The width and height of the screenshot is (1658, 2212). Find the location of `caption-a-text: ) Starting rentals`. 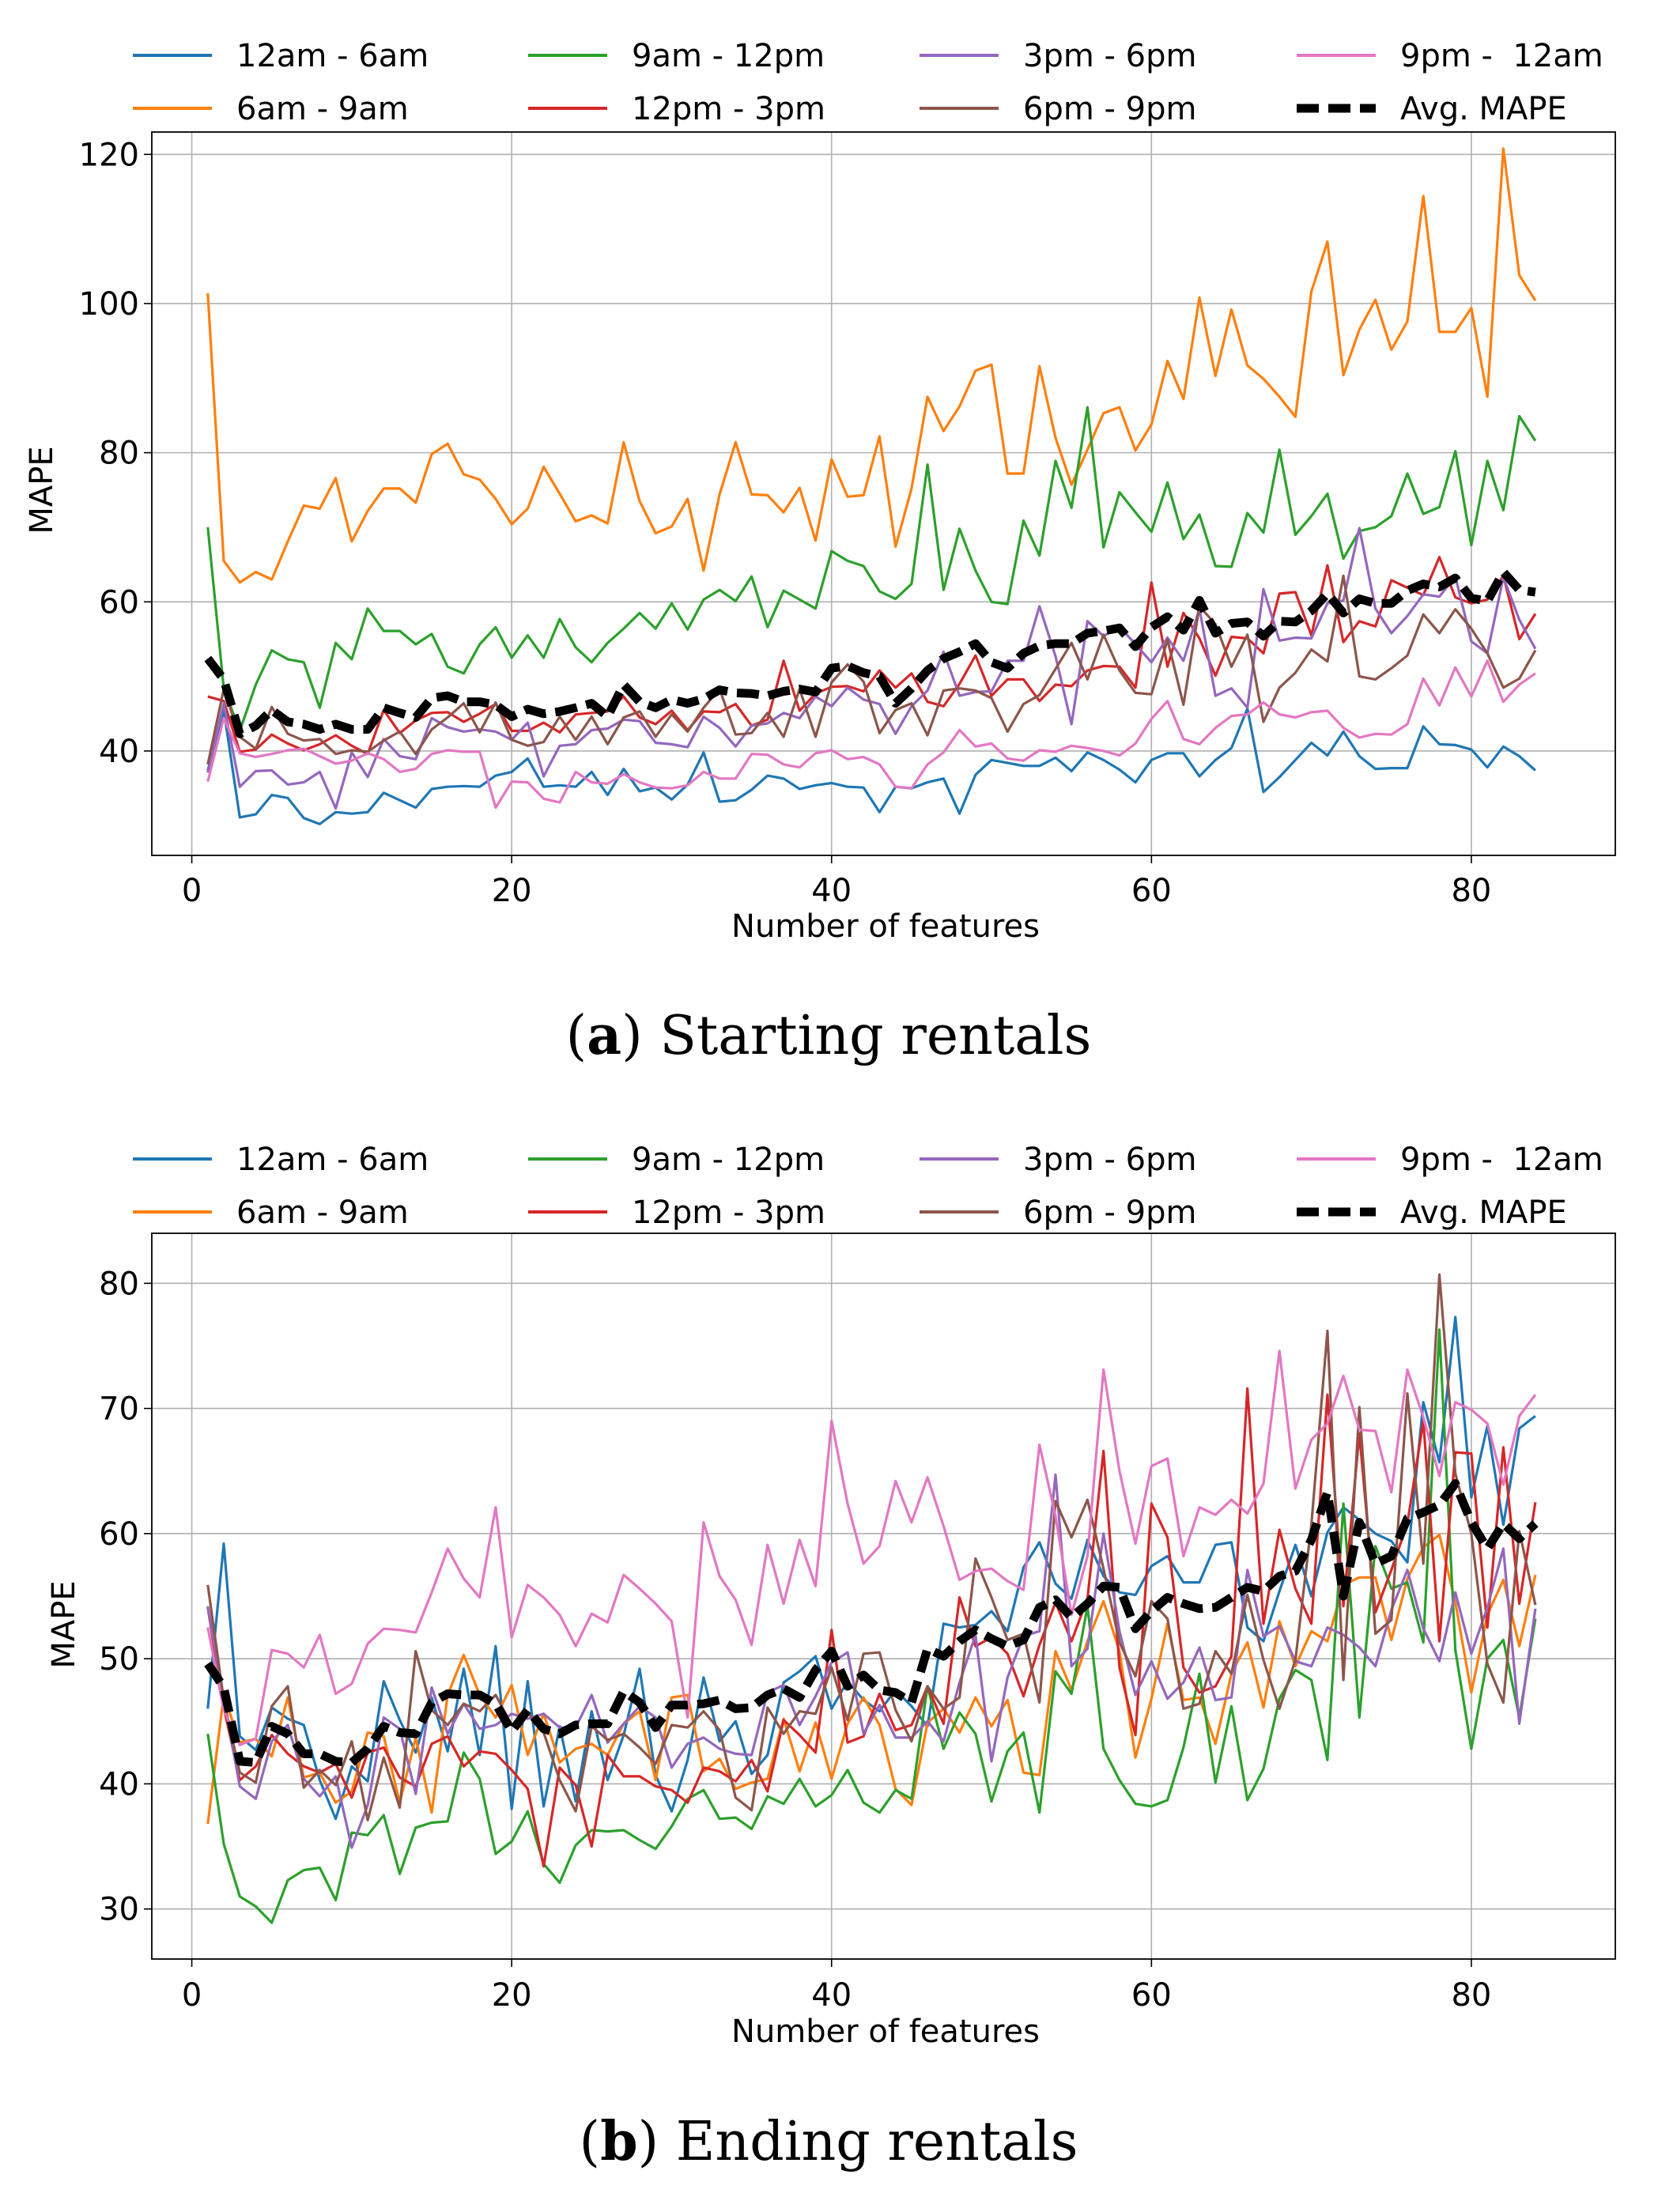

caption-a-text: ) Starting rentals is located at coordinates (856, 1036).